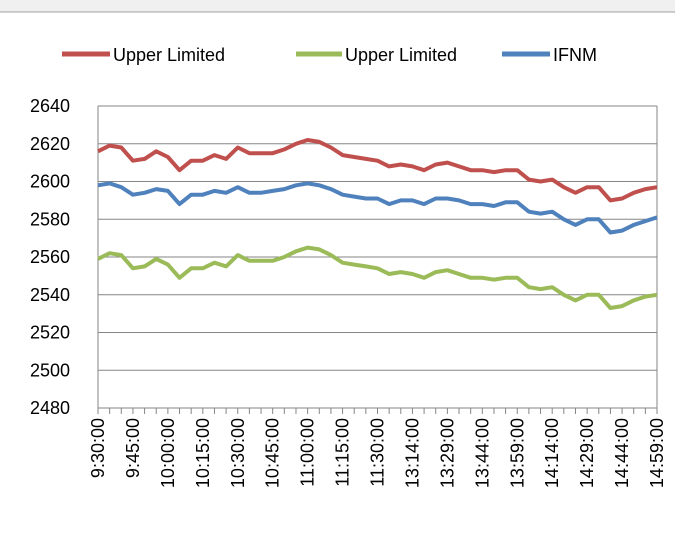 The width and height of the screenshot is (675, 537). What do you see at coordinates (447, 453) in the screenshot?
I see `x-tick-label: 13:29:00` at bounding box center [447, 453].